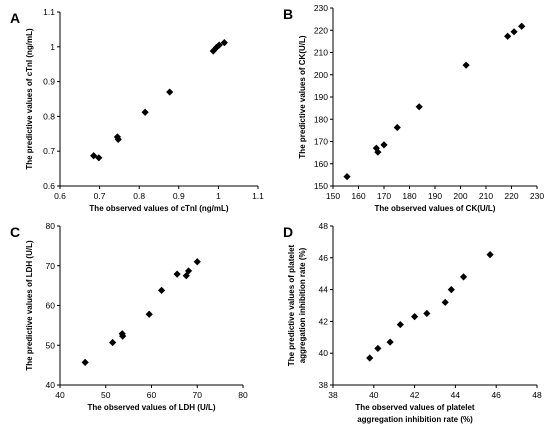  I want to click on x-tick-label: 200, so click(460, 196).